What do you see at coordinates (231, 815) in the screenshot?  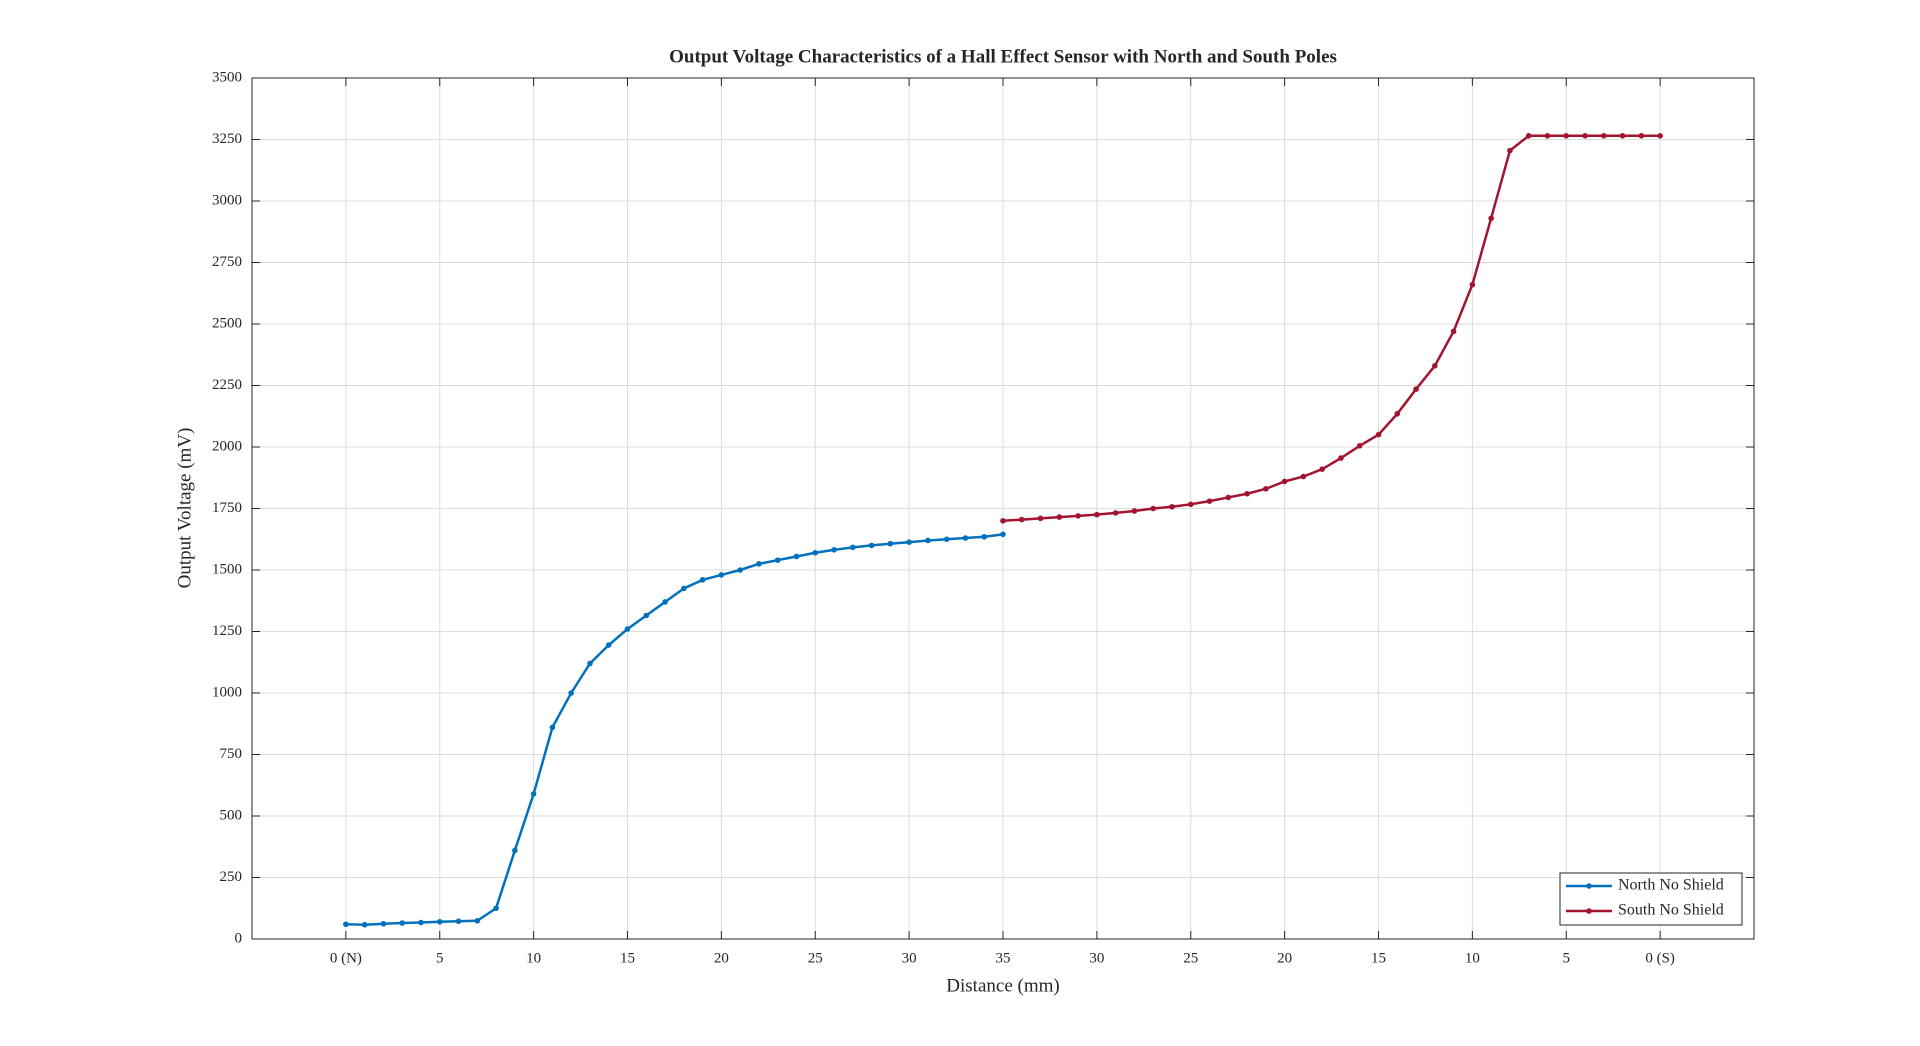 I see `y-tick-label: 500` at bounding box center [231, 815].